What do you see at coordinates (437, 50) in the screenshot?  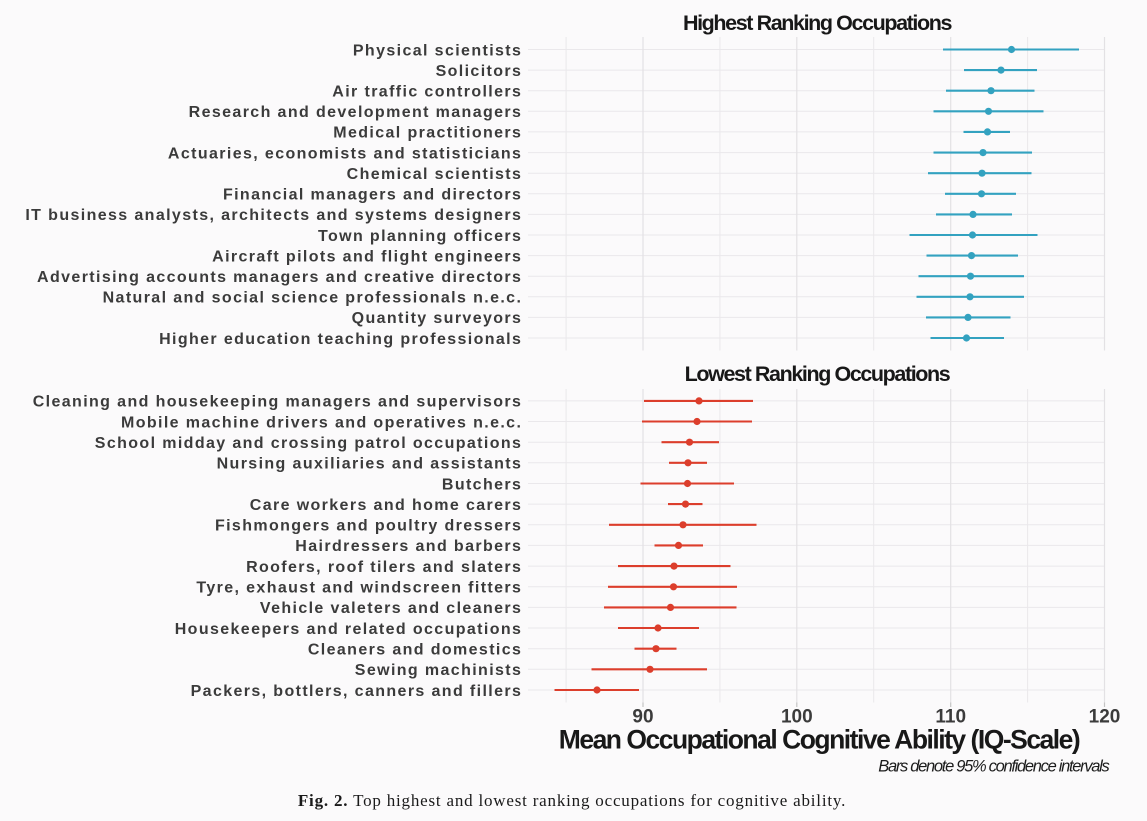 I see `svg-text: Physical scientists` at bounding box center [437, 50].